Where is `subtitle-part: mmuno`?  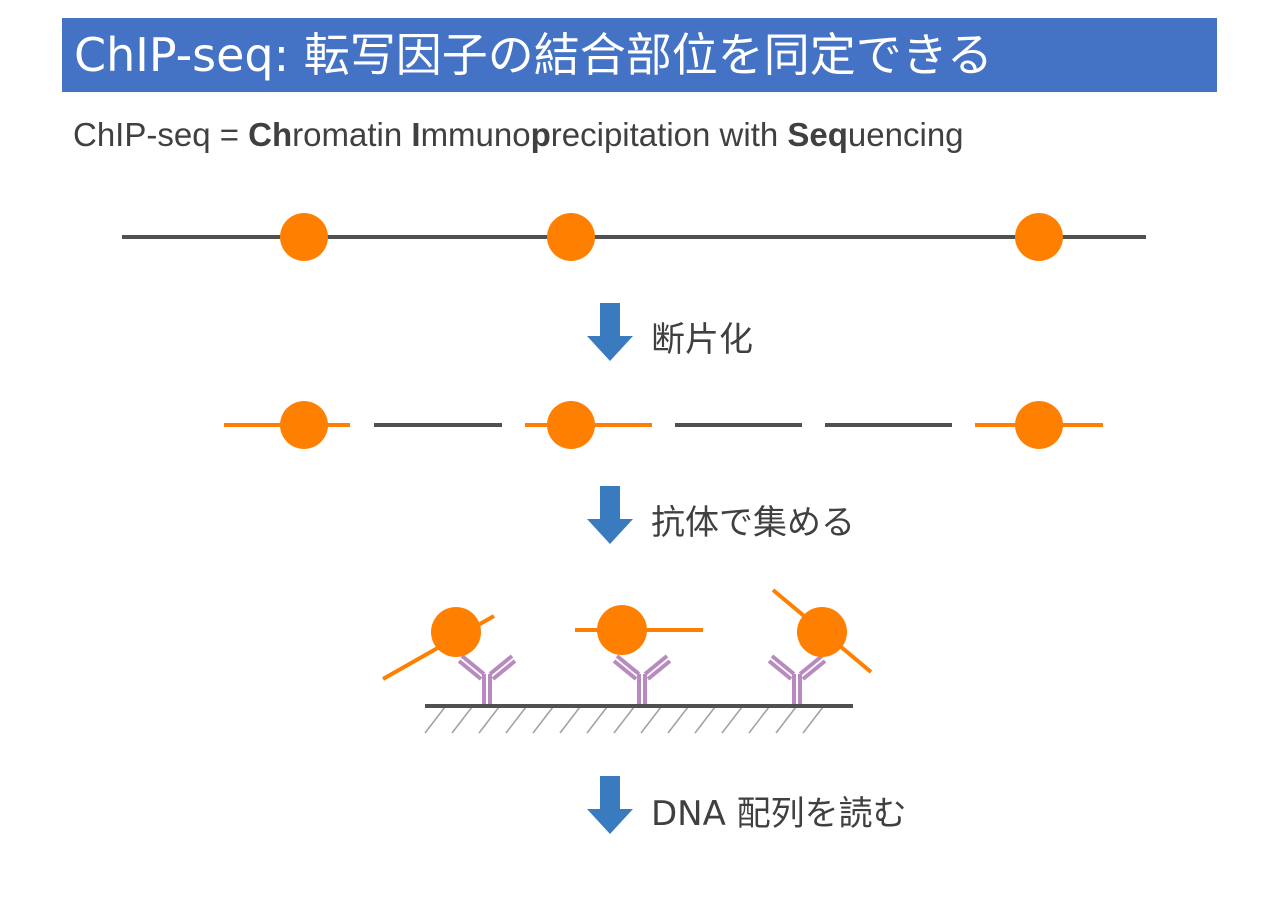 subtitle-part: mmuno is located at coordinates (475, 134).